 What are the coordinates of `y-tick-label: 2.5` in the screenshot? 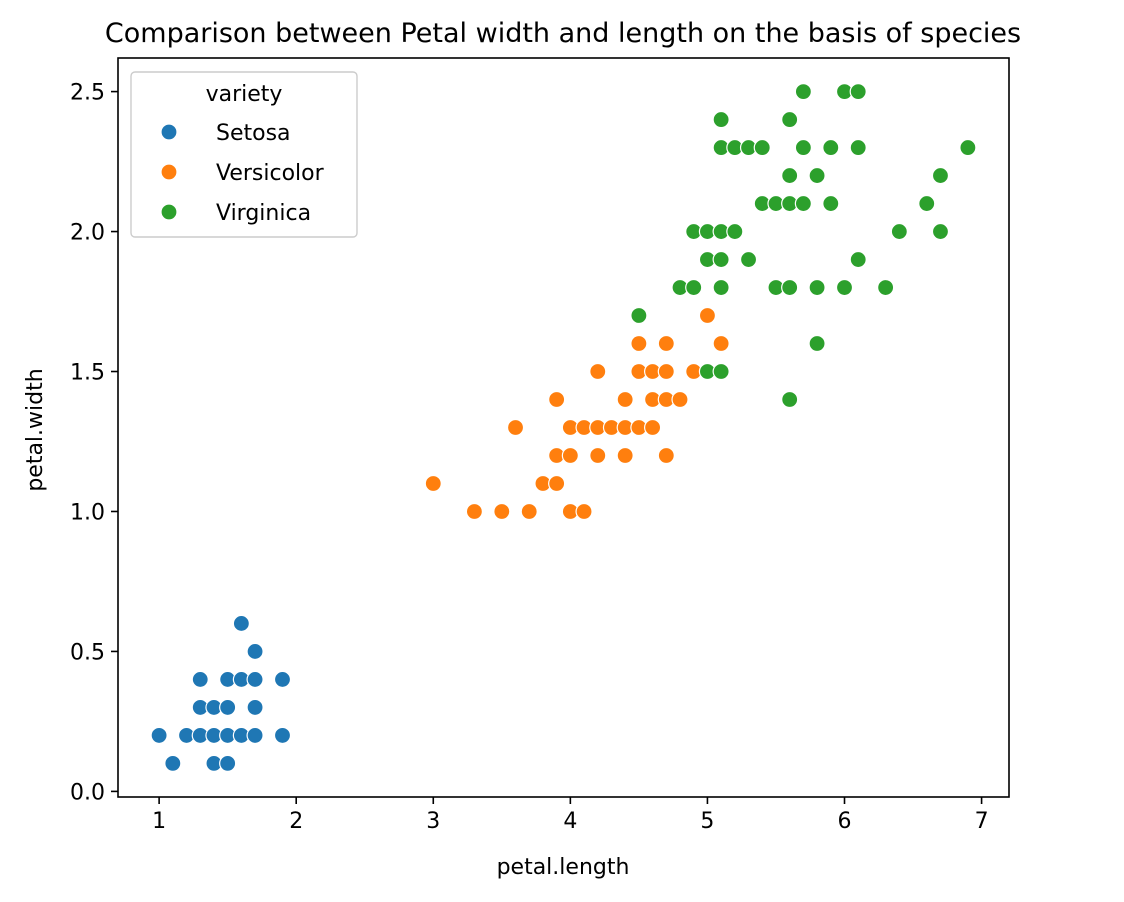 It's located at (87, 93).